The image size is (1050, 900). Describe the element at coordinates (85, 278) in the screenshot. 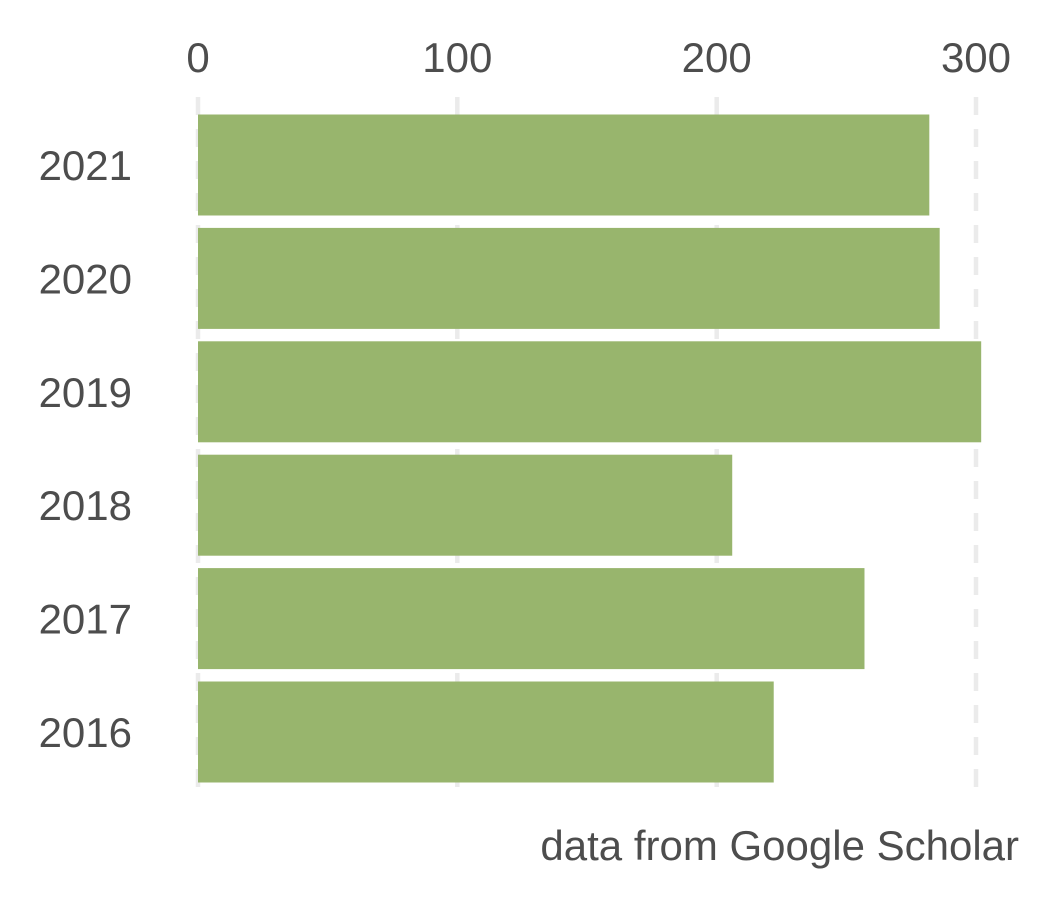

I see `y-tick-label-2020: 2020` at that location.